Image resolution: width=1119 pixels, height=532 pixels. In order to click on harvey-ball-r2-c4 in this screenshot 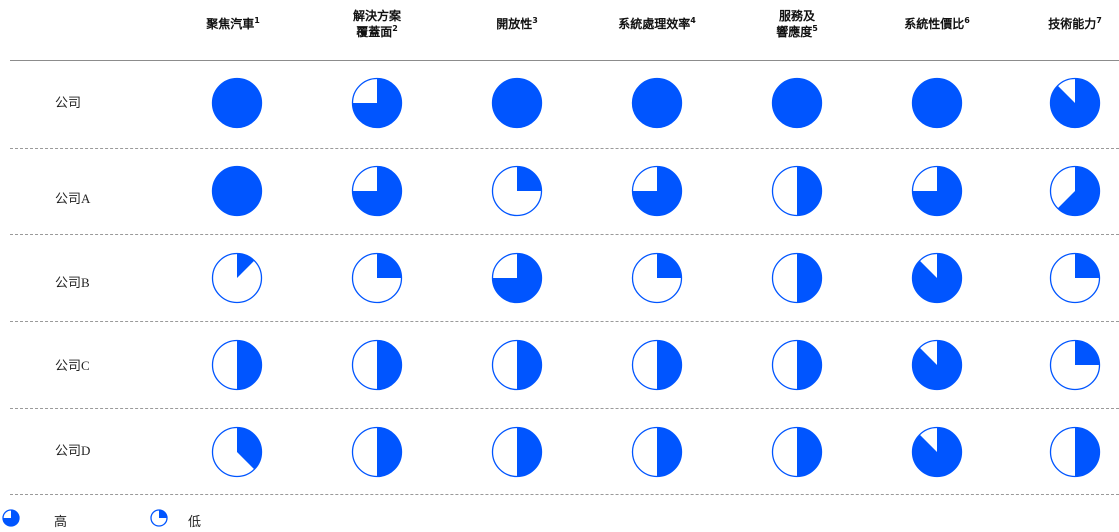, I will do `click(797, 278)`.